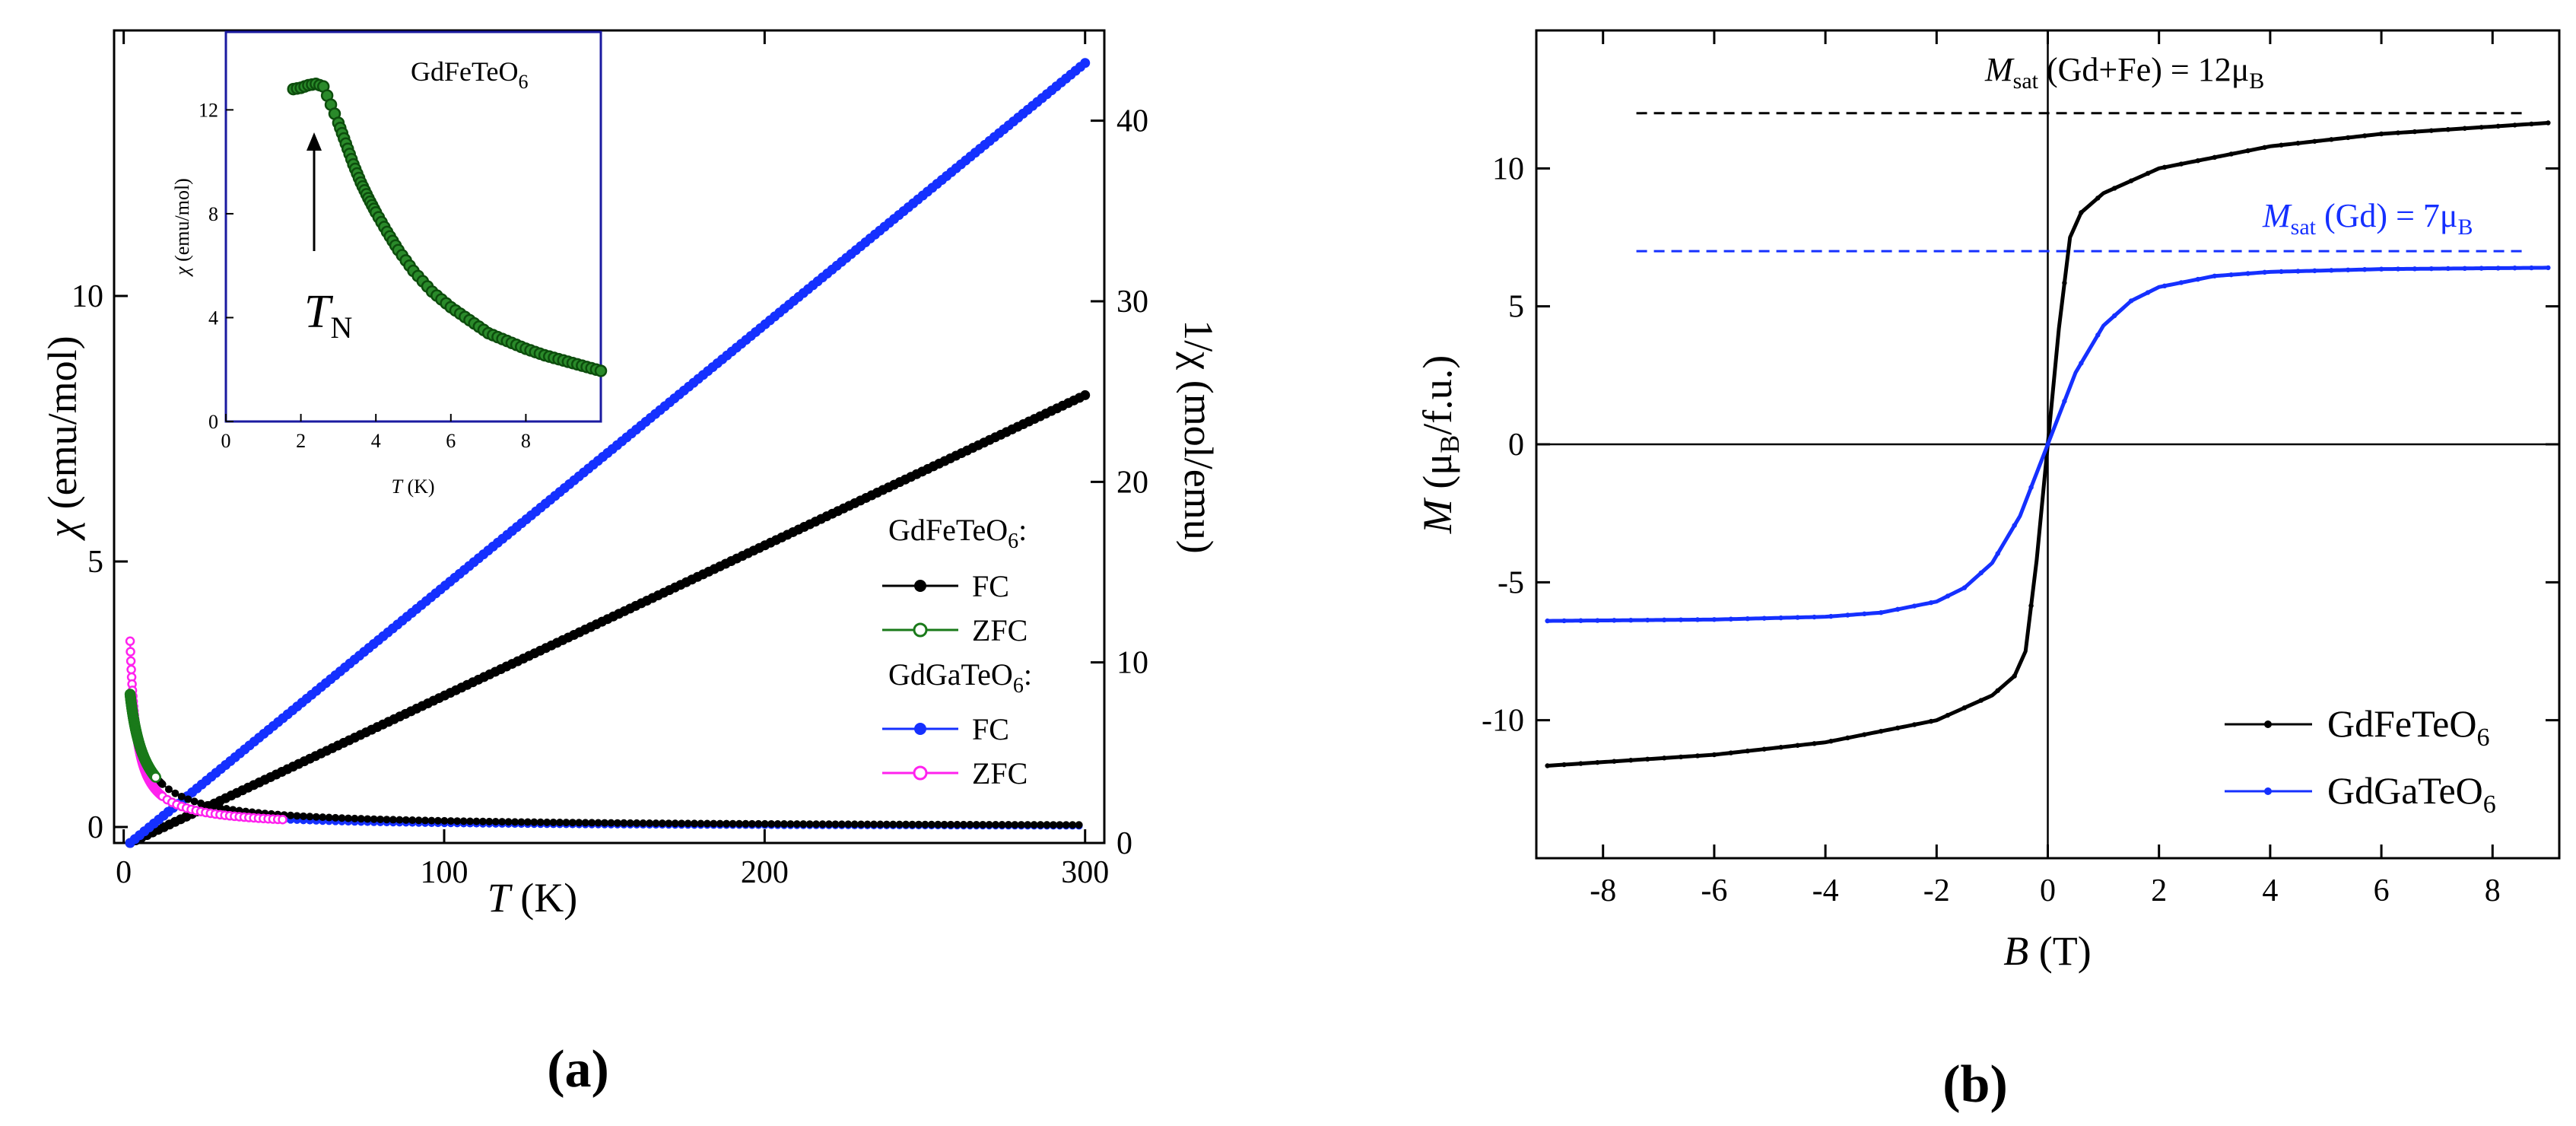  What do you see at coordinates (1124, 843) in the screenshot?
I see `y2-tick-label-0: 0` at bounding box center [1124, 843].